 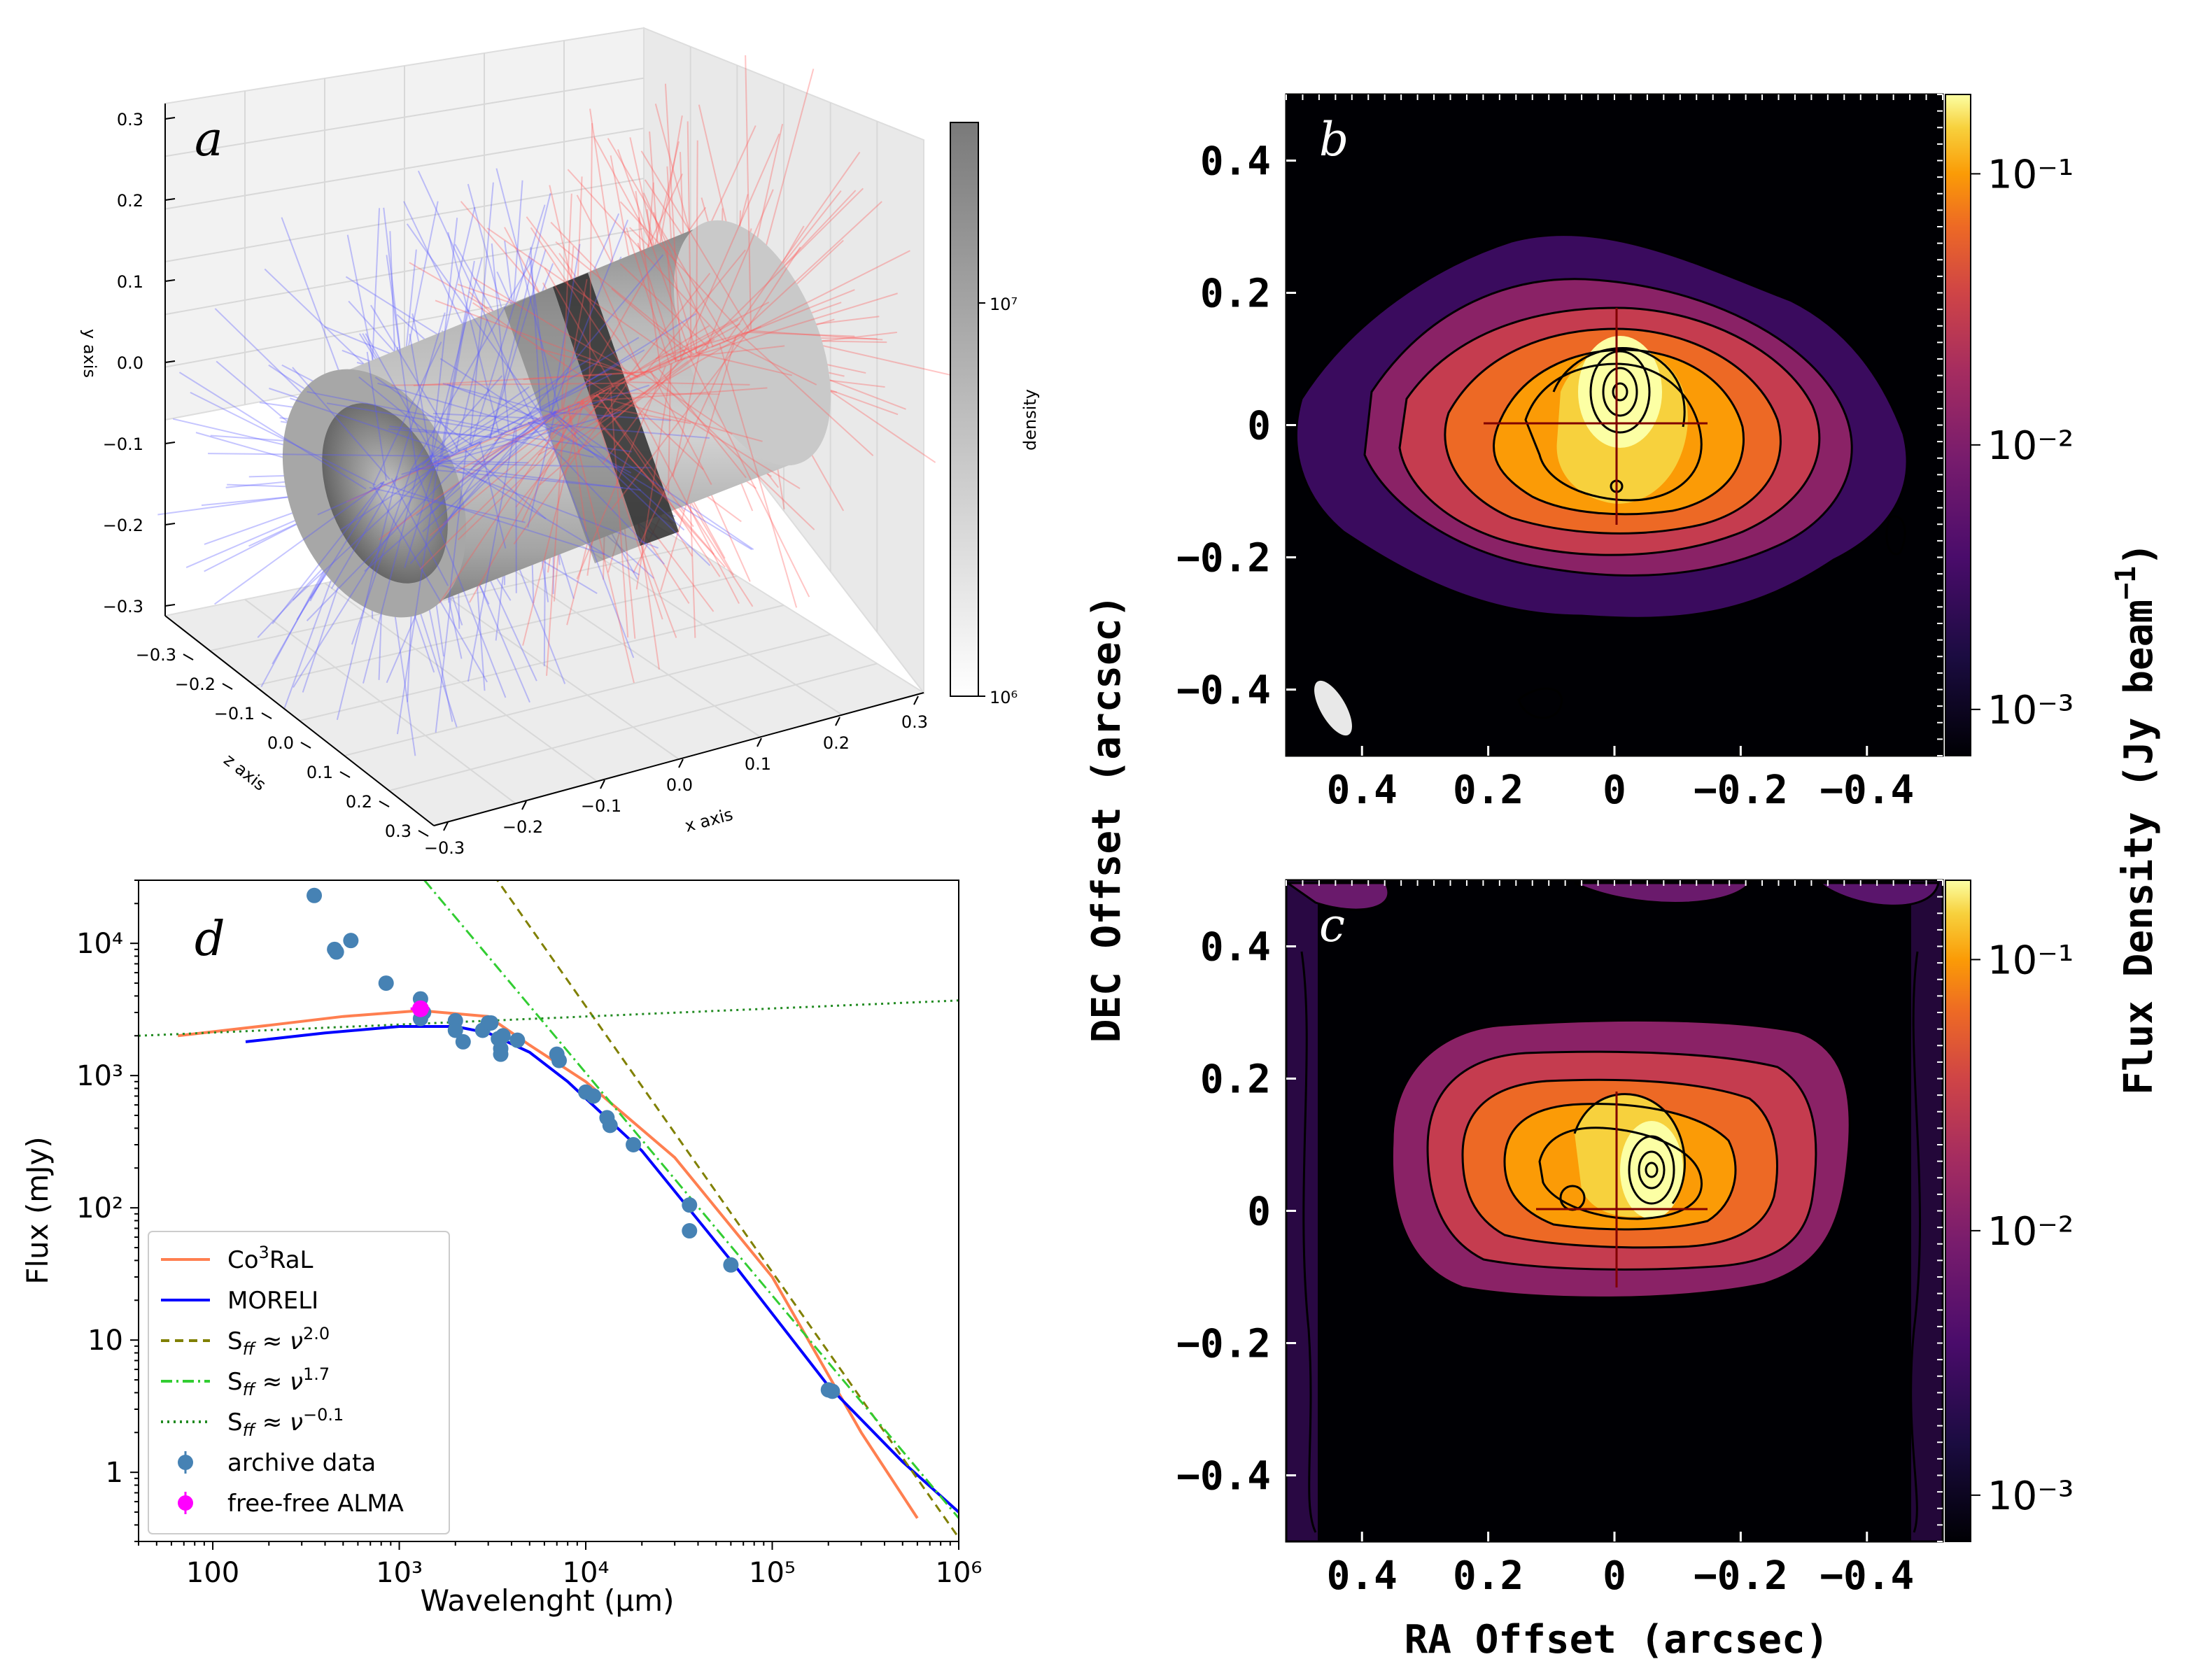 What do you see at coordinates (301, 1463) in the screenshot?
I see `legend-label: archive data` at bounding box center [301, 1463].